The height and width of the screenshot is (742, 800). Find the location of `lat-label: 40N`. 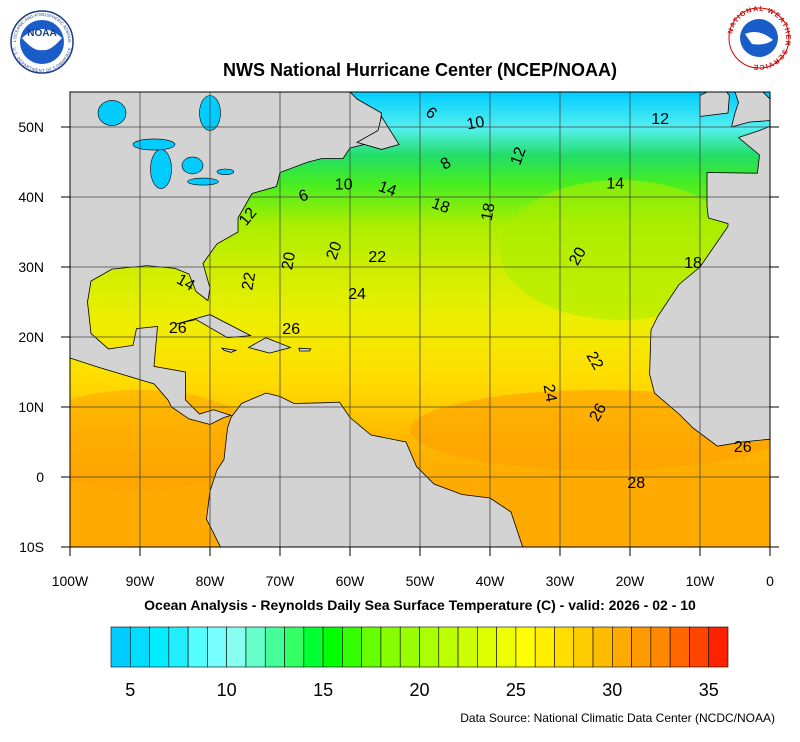

lat-label: 40N is located at coordinates (31, 197).